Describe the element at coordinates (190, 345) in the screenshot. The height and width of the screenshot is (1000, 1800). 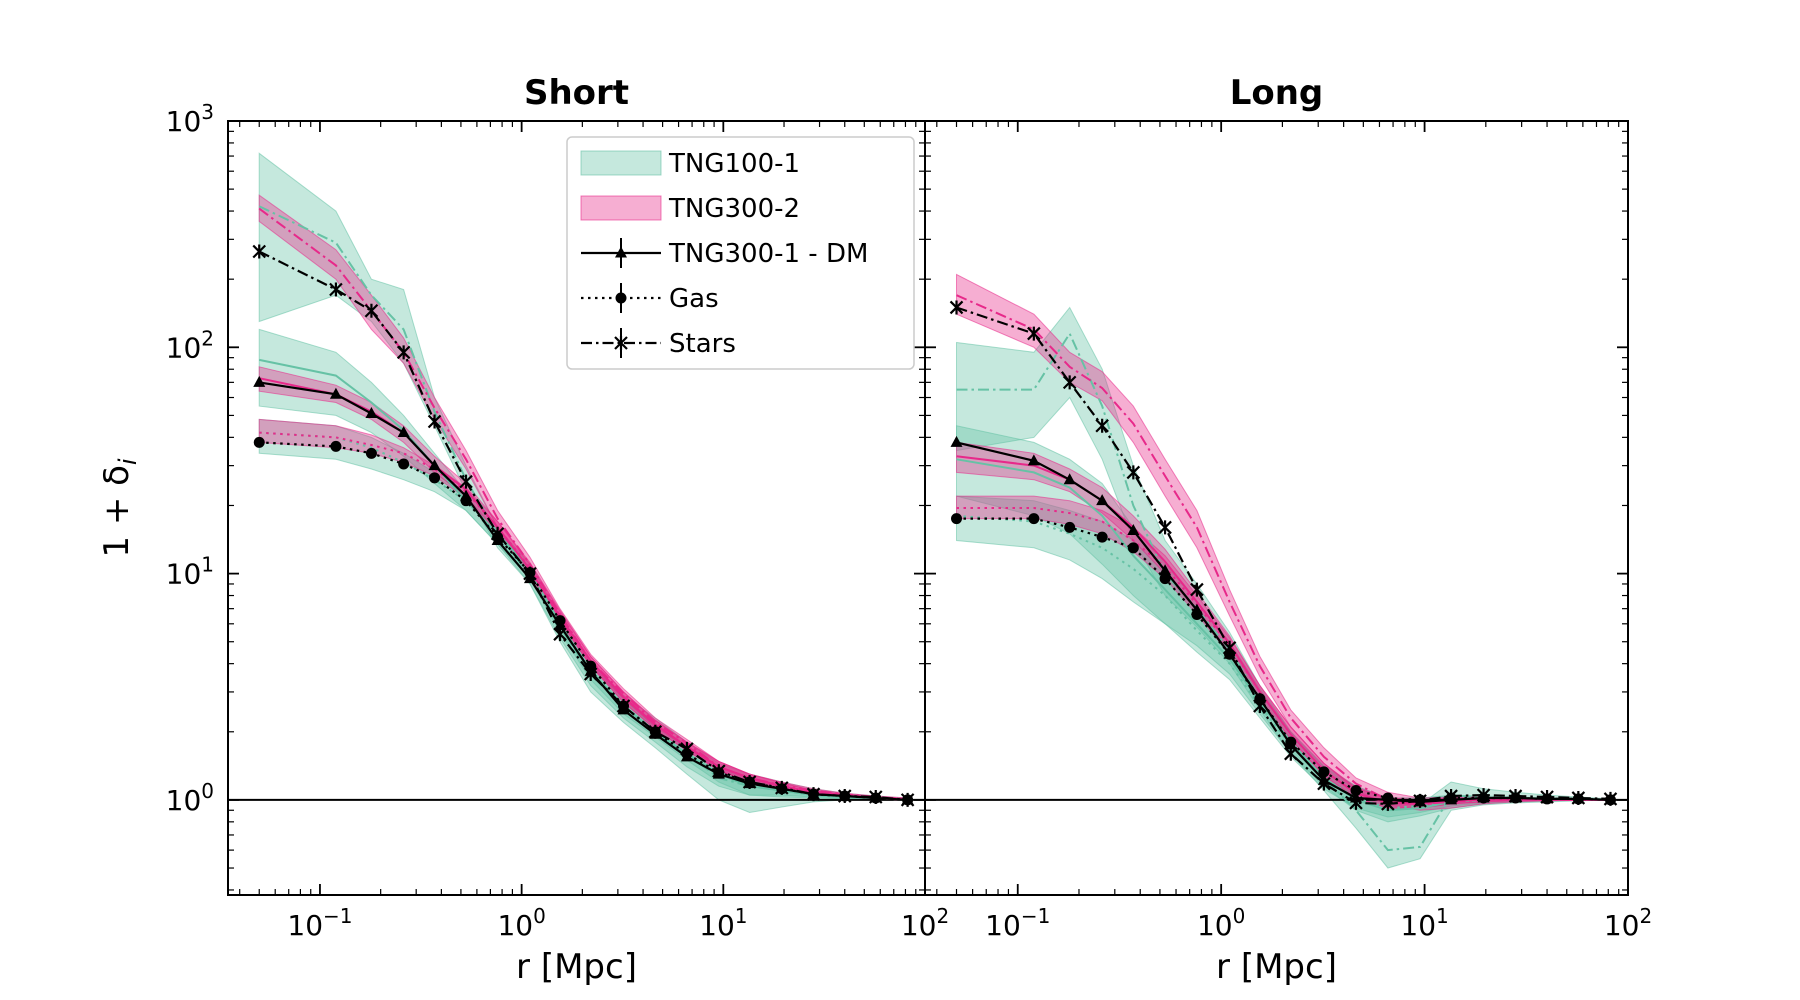
I see `y-tick-label: 10²` at that location.